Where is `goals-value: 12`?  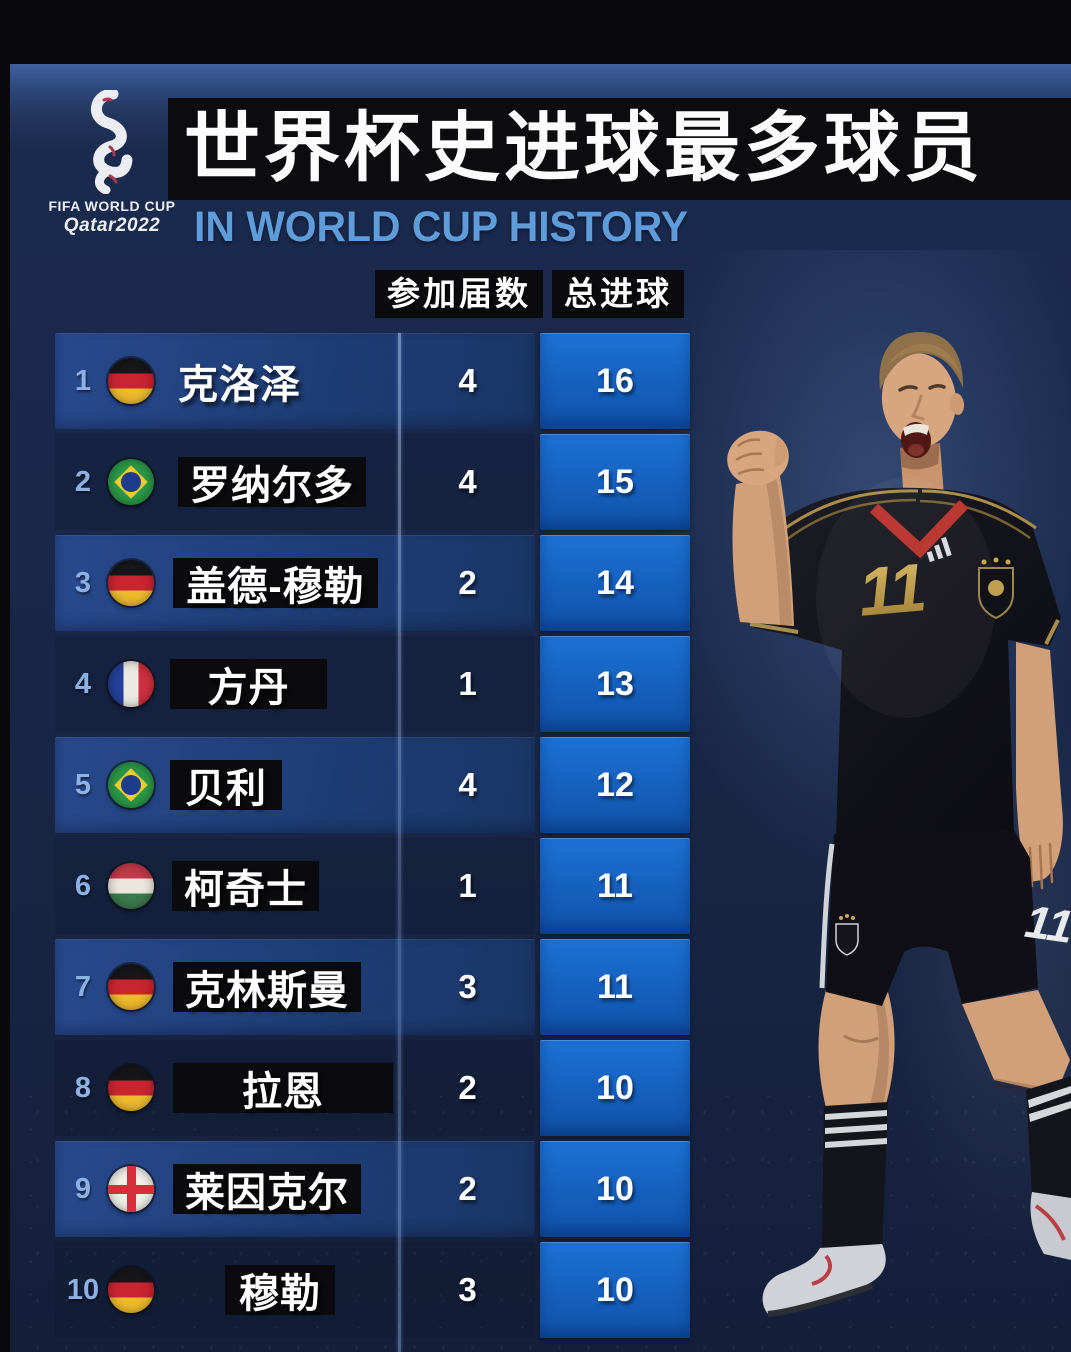 goals-value: 12 is located at coordinates (615, 785).